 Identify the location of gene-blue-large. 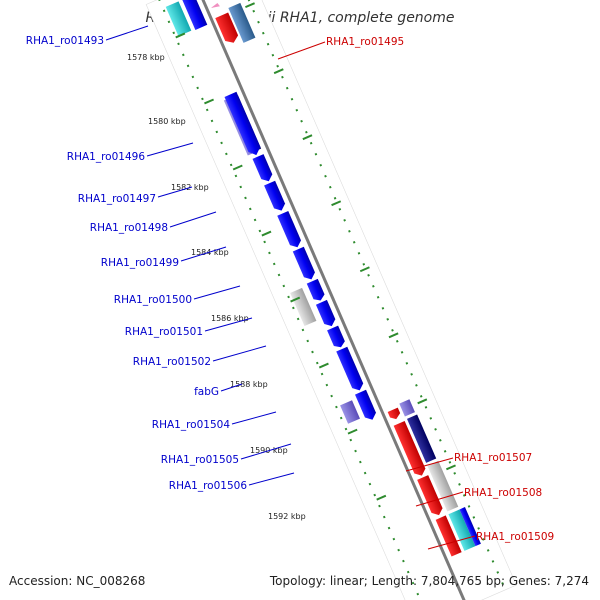
(243, 124).